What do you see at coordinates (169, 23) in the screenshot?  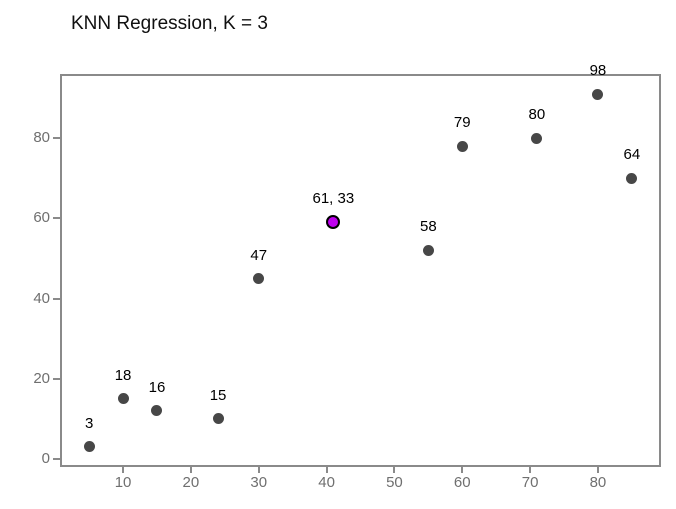 I see `chart-title: KNN Regression, K = 3` at bounding box center [169, 23].